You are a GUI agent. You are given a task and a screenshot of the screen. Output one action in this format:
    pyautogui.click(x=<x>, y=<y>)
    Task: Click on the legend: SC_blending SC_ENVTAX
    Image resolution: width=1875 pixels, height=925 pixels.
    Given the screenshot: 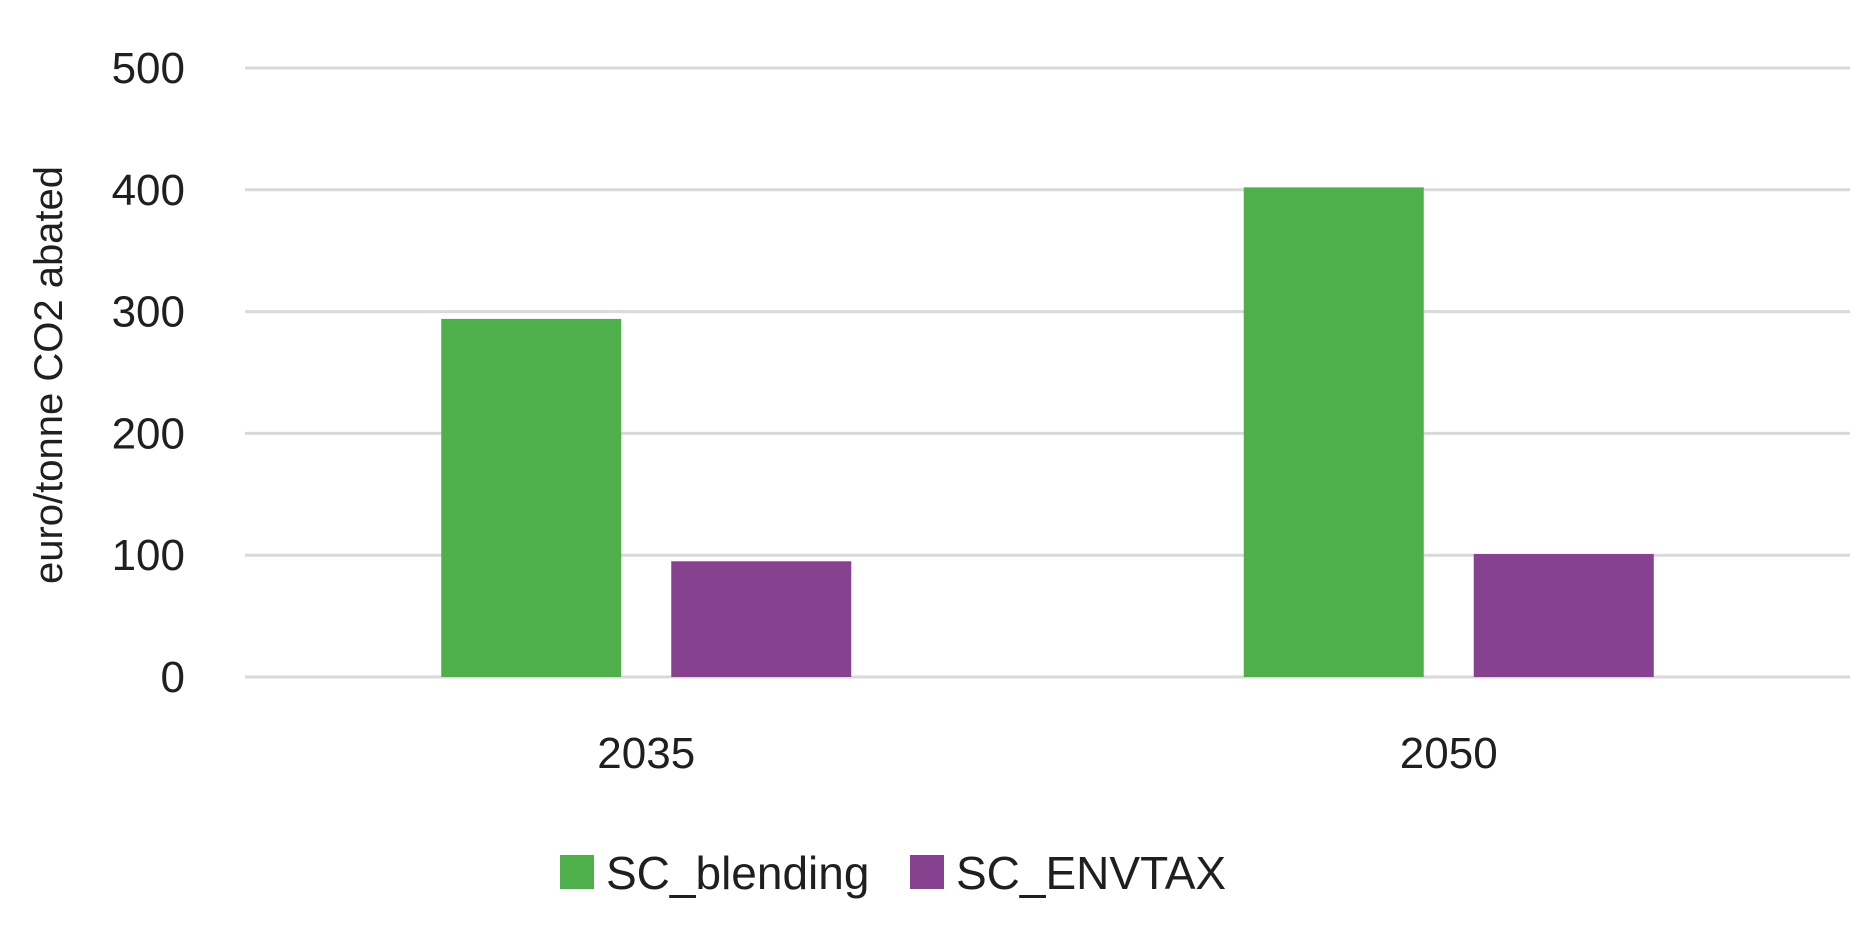 What is the action you would take?
    pyautogui.click(x=893, y=873)
    